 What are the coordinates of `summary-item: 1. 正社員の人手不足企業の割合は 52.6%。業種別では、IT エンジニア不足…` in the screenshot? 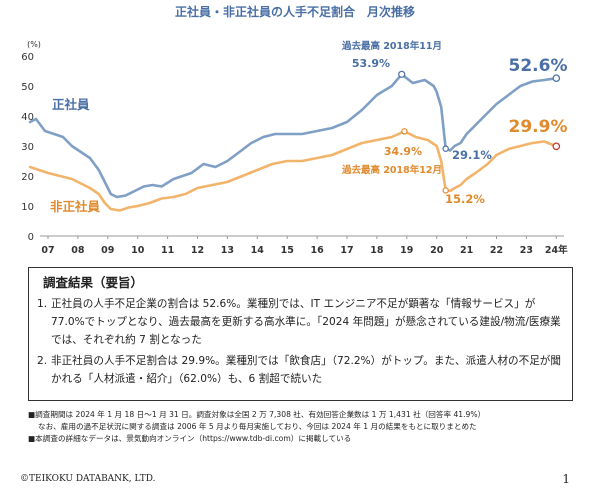 It's located at (300, 322).